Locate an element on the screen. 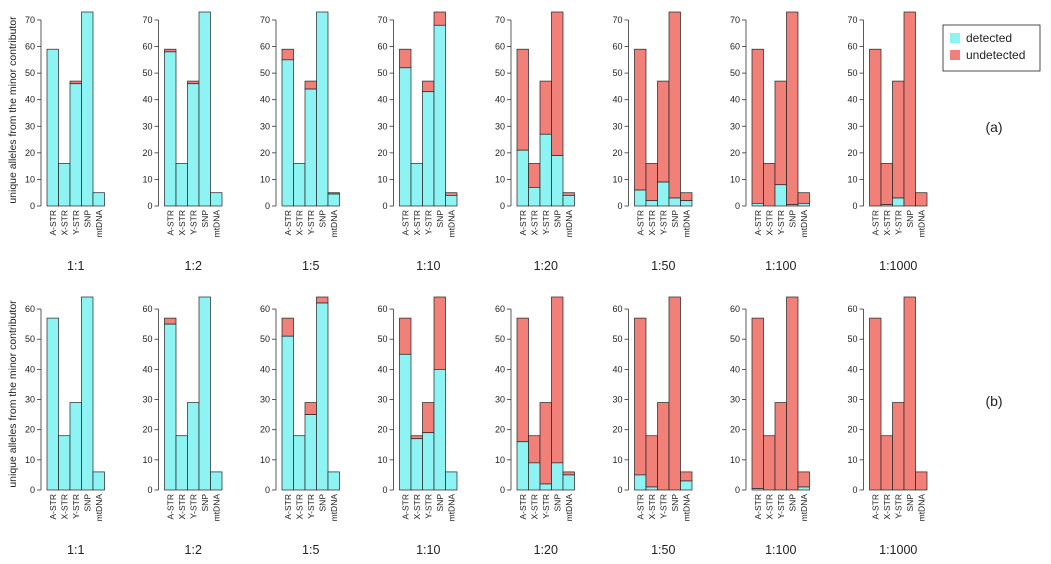 The height and width of the screenshot is (564, 1051). ratio-label: 1:100 is located at coordinates (780, 550).